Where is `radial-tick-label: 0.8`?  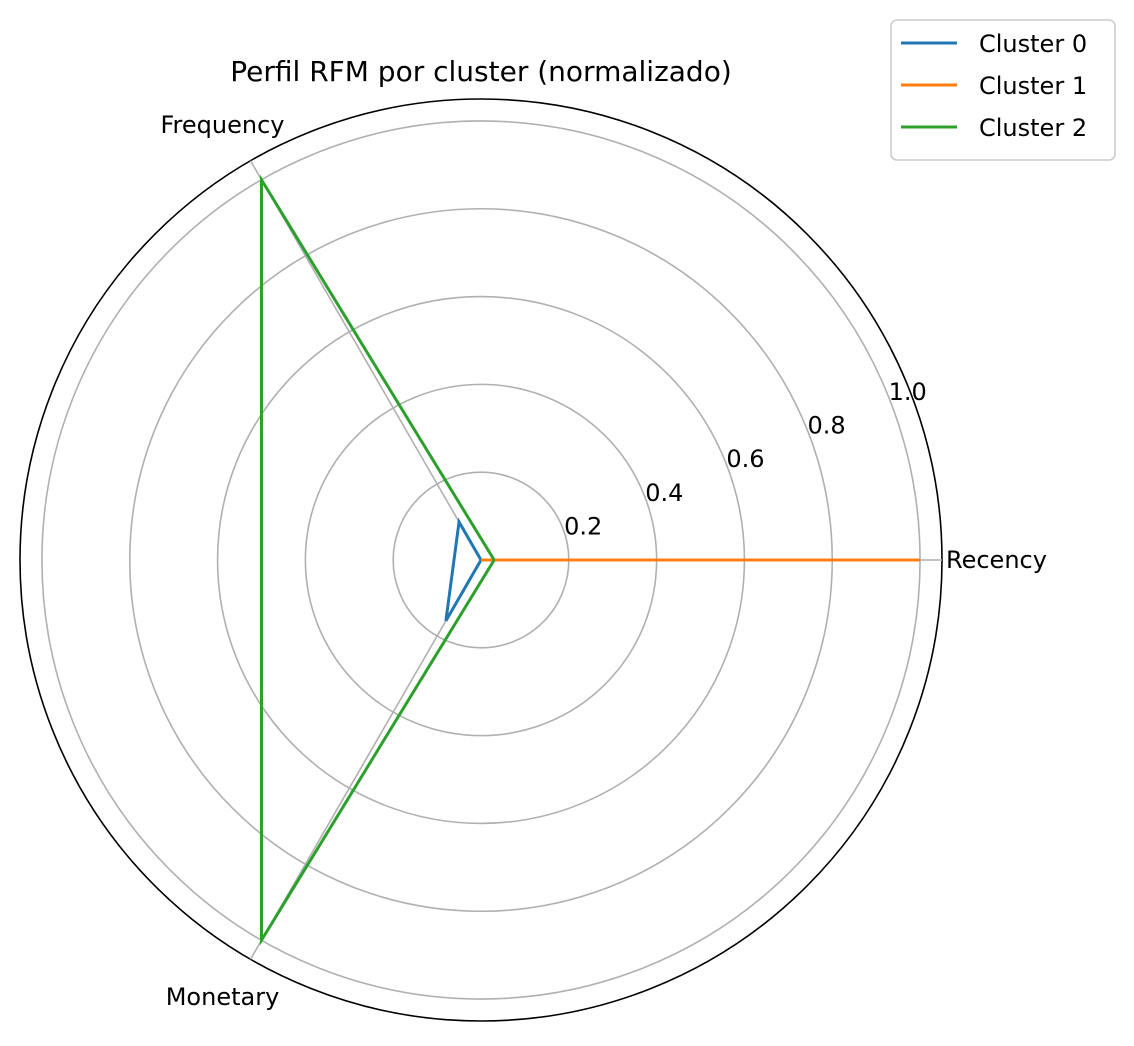
radial-tick-label: 0.8 is located at coordinates (827, 426).